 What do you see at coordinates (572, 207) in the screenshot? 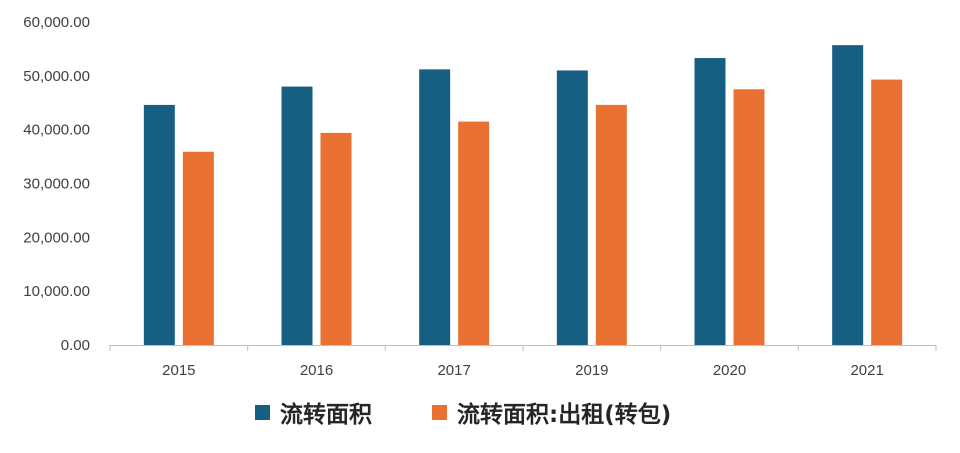
I see `bar-series-1-2019` at bounding box center [572, 207].